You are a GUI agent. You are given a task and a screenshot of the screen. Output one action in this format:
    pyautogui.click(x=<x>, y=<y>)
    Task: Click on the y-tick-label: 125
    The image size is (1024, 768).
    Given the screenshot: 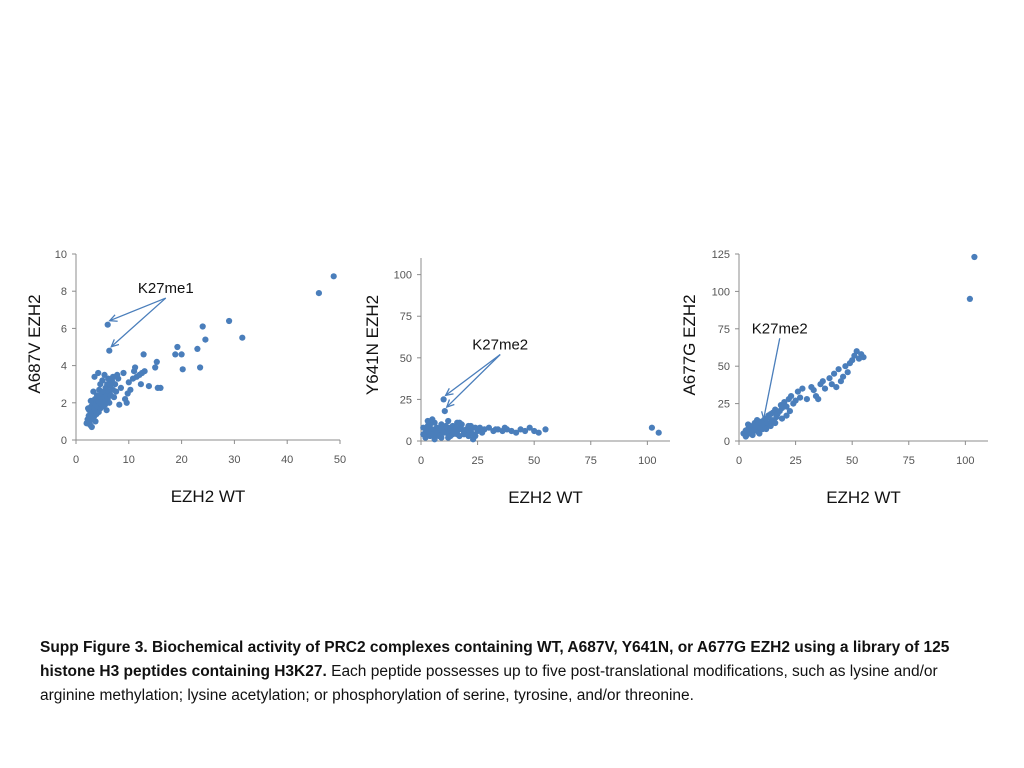 What is the action you would take?
    pyautogui.click(x=721, y=255)
    